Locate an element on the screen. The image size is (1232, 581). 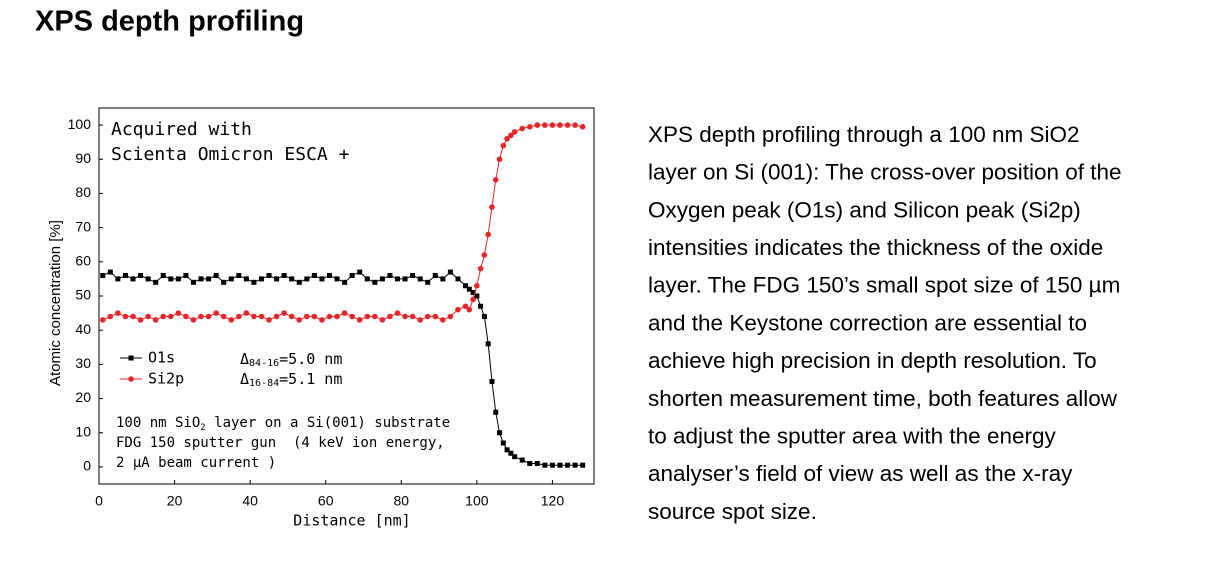
legend-marker is located at coordinates (131, 358).